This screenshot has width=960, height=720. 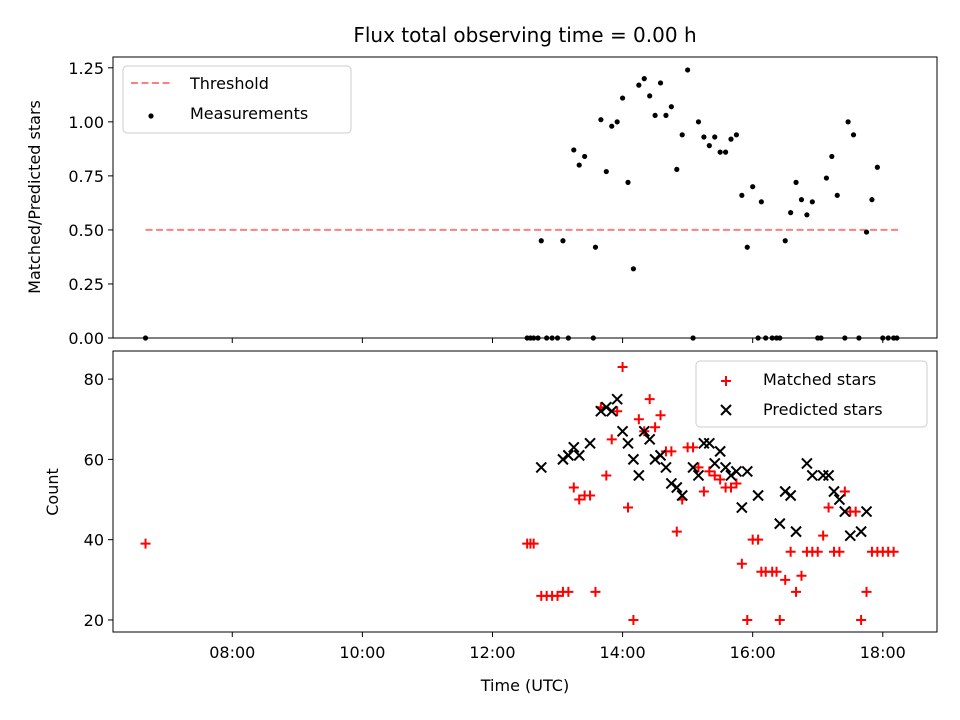 What do you see at coordinates (726, 381) in the screenshot?
I see `legend-matched-swatch` at bounding box center [726, 381].